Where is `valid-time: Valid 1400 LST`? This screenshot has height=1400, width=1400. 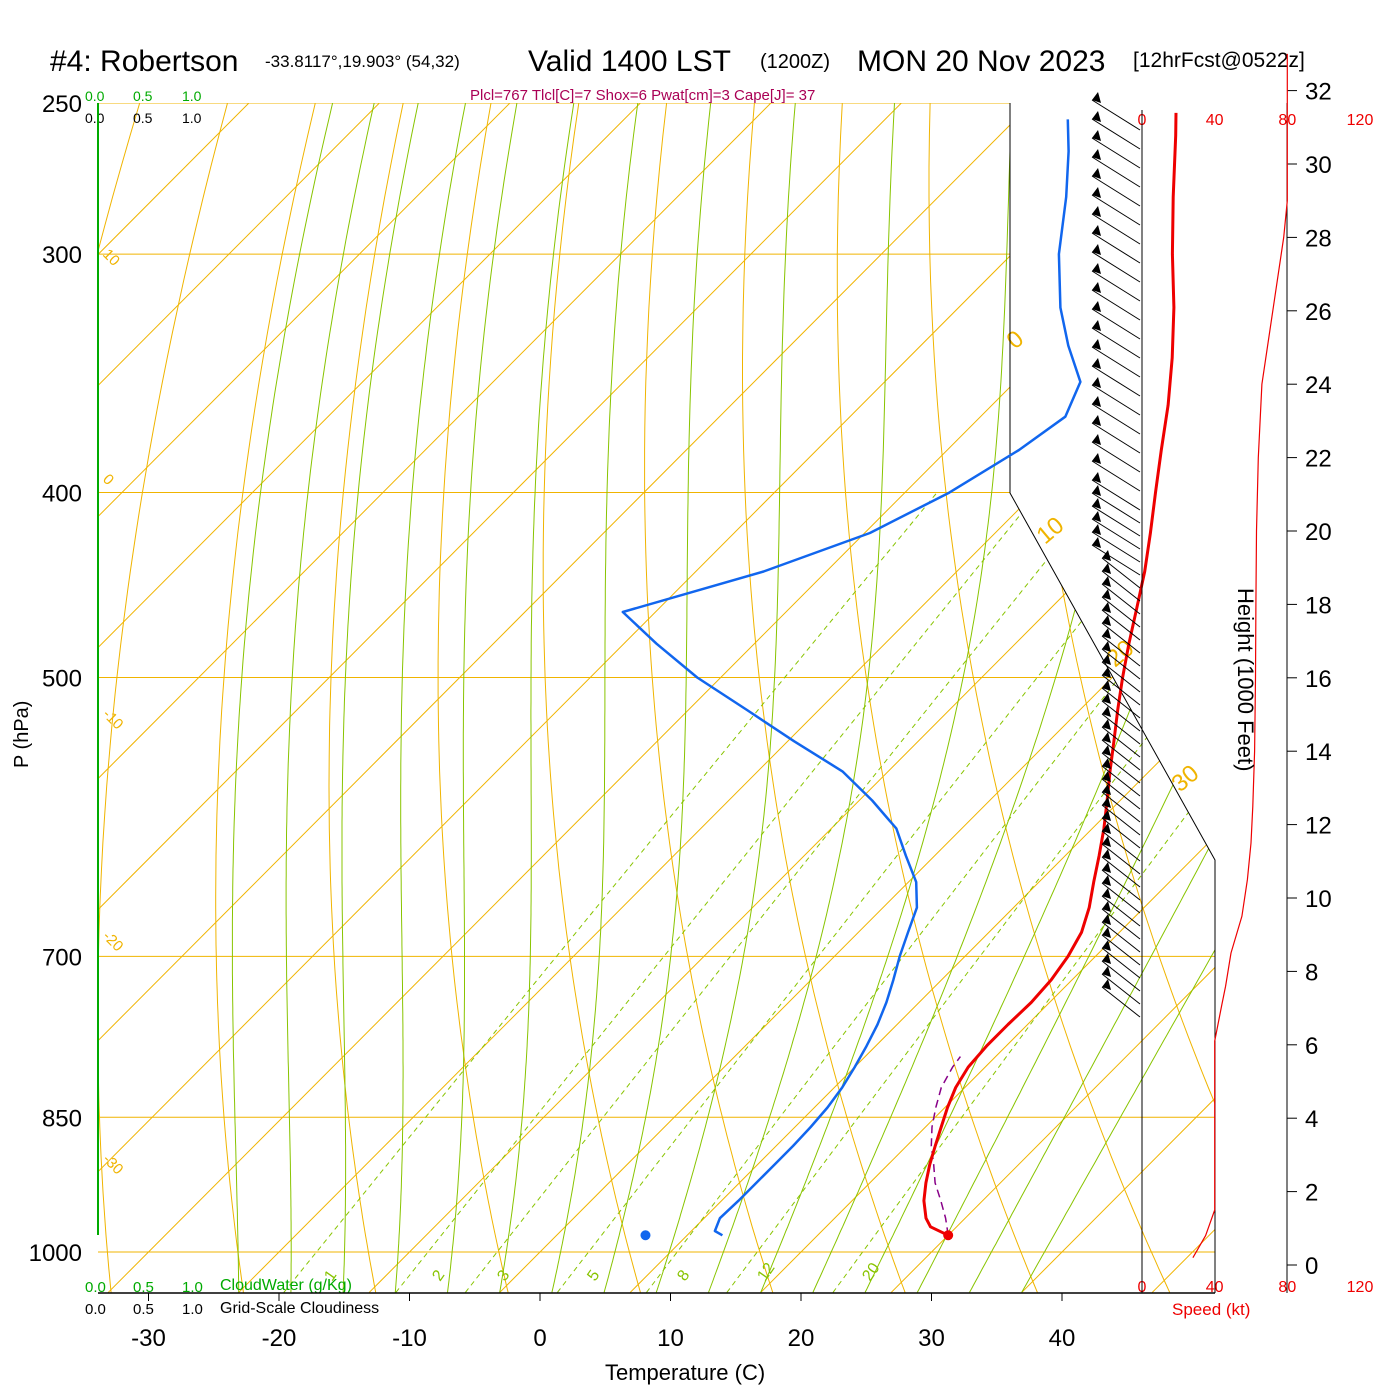
valid-time: Valid 1400 LST is located at coordinates (629, 61).